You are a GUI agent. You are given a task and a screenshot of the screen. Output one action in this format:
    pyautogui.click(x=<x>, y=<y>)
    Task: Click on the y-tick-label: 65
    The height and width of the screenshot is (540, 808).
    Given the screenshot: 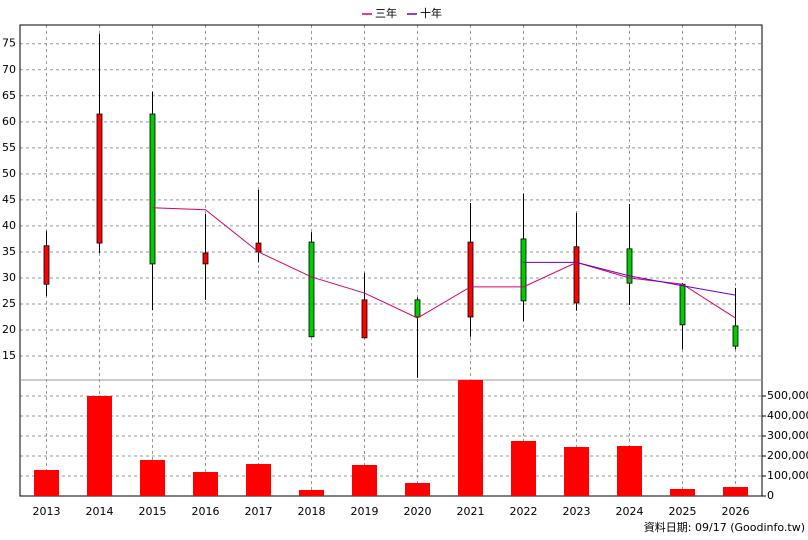 What is the action you would take?
    pyautogui.click(x=9, y=95)
    